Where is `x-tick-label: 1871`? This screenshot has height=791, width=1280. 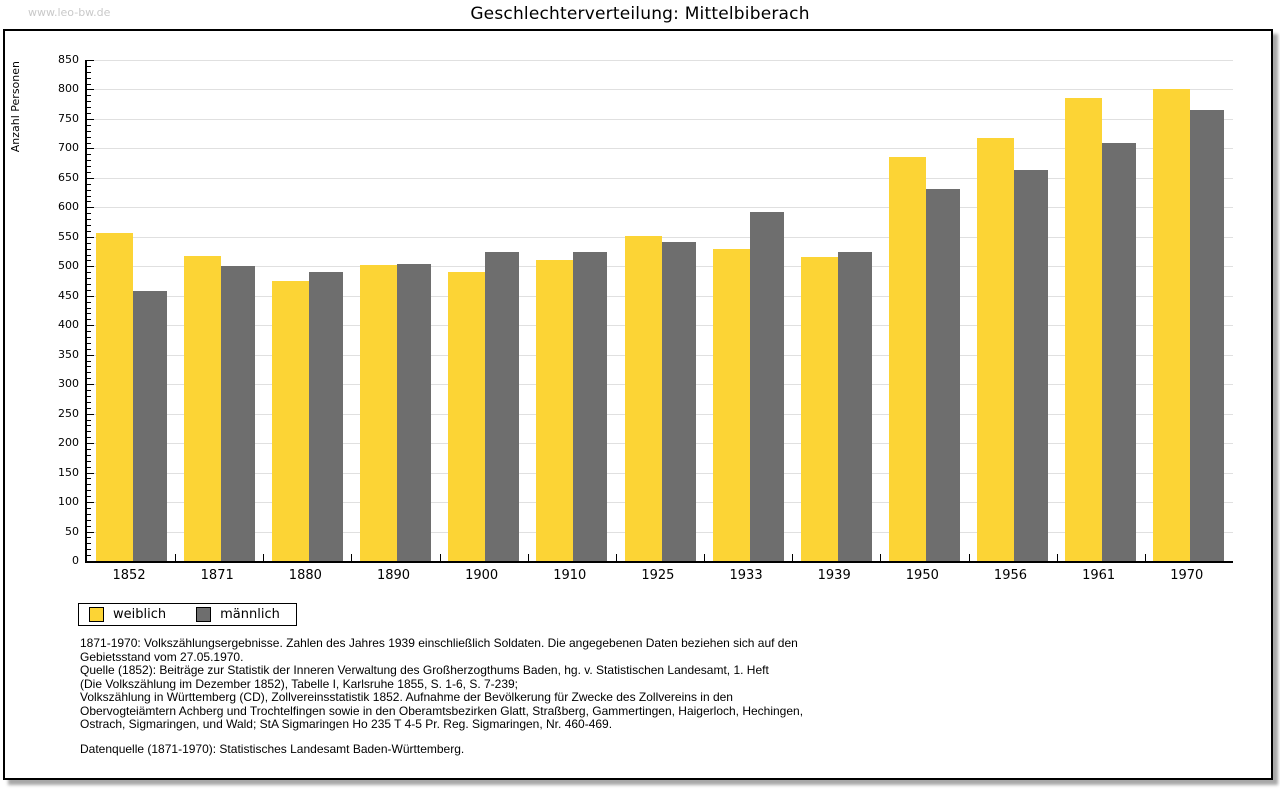
x-tick-label: 1871 is located at coordinates (217, 575).